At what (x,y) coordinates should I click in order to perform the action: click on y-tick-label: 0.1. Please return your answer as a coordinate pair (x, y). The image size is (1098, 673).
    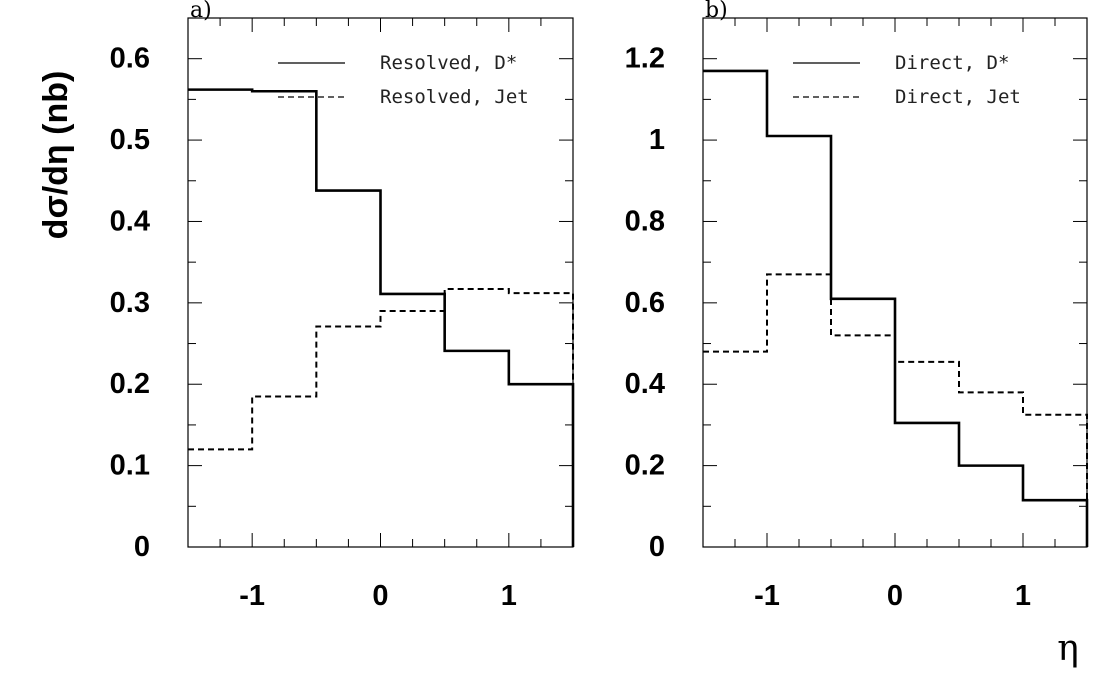
    Looking at the image, I should click on (130, 466).